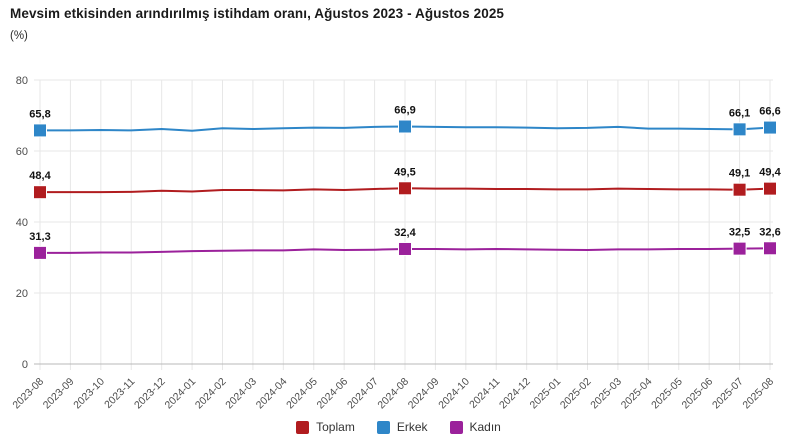 The image size is (797, 438). Describe the element at coordinates (637, 393) in the screenshot. I see `x-axis-tick-label: 2025-04` at that location.